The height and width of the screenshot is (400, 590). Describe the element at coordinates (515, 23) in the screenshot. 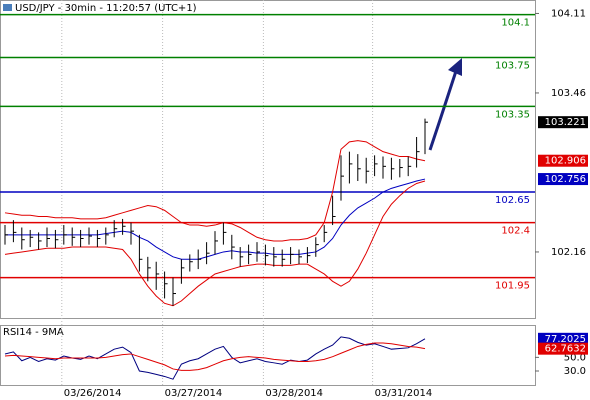

I see `level-label: 104.1` at that location.